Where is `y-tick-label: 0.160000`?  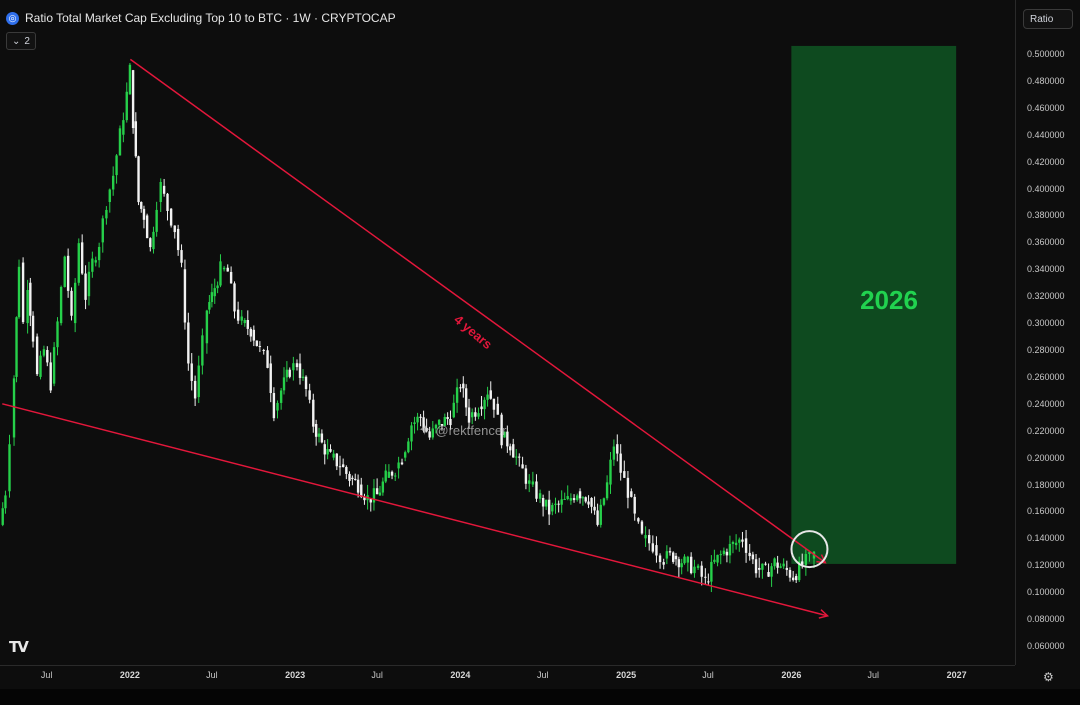
y-tick-label: 0.160000 is located at coordinates (1046, 511).